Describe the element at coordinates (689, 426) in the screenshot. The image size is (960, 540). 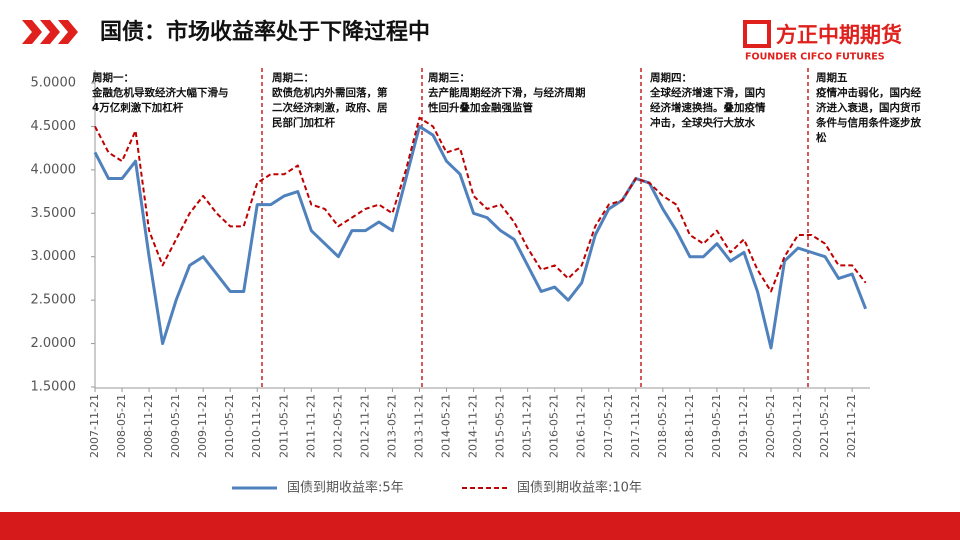
I see `x-tick-label: 2018-11-21` at that location.